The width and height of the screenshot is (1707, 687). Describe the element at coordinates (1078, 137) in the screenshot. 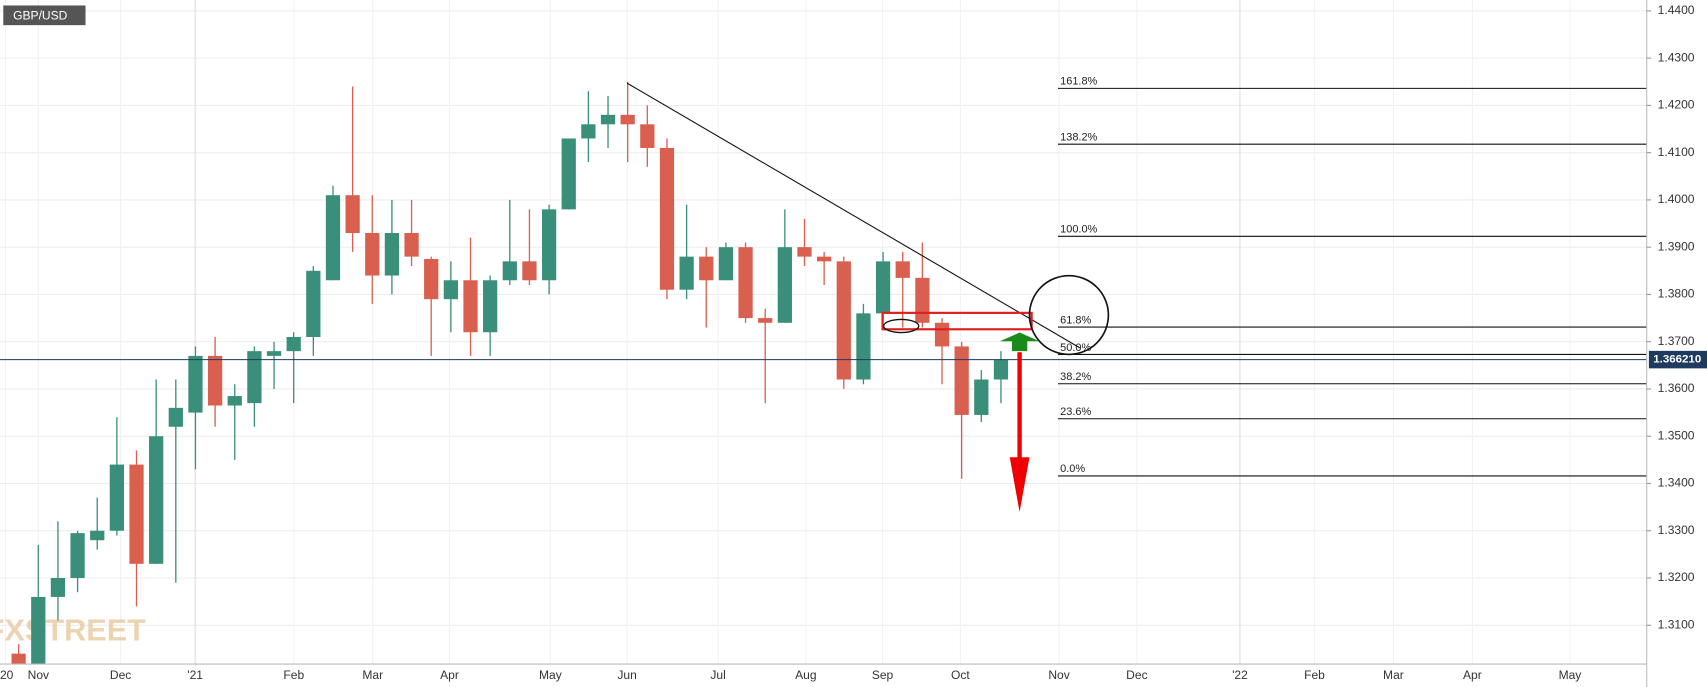

I see `fib-label: 138.2%` at that location.